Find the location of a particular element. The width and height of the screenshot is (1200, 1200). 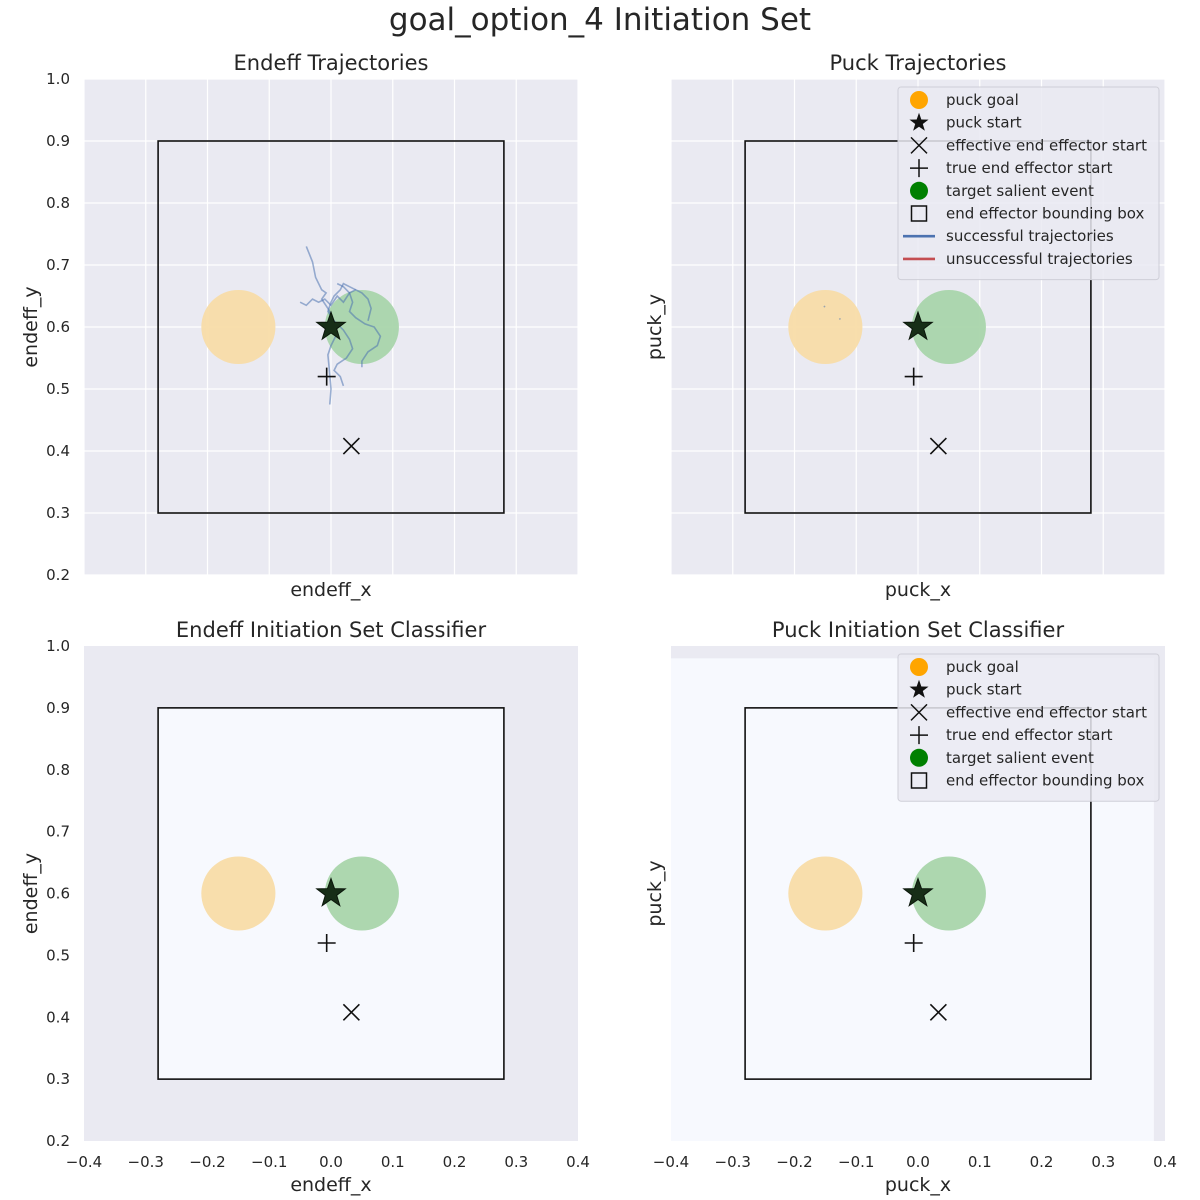

legend-label: unsuccessful trajectories is located at coordinates (1039, 259).